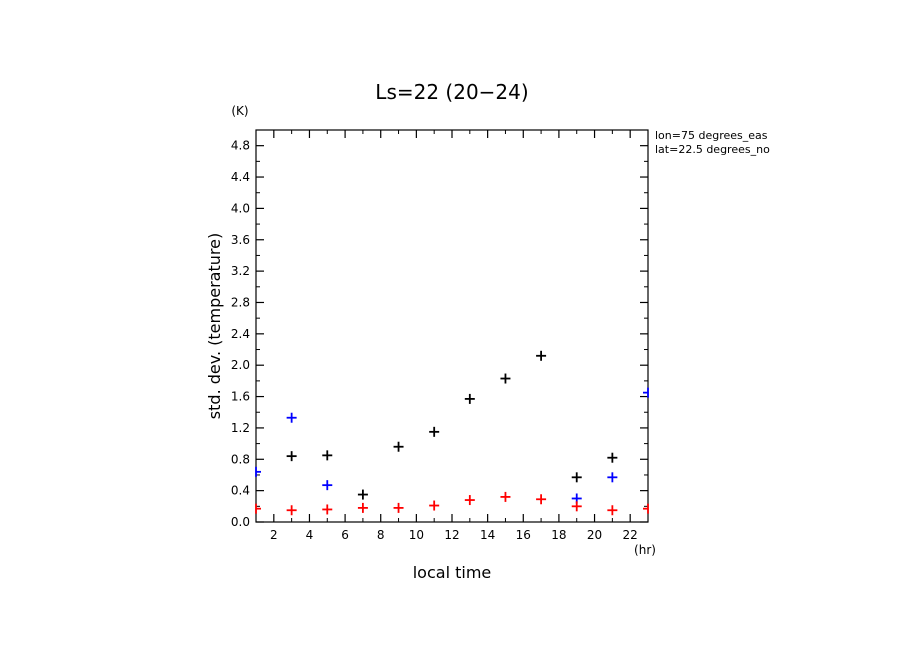  I want to click on y-tick-label: 3.6, so click(240, 240).